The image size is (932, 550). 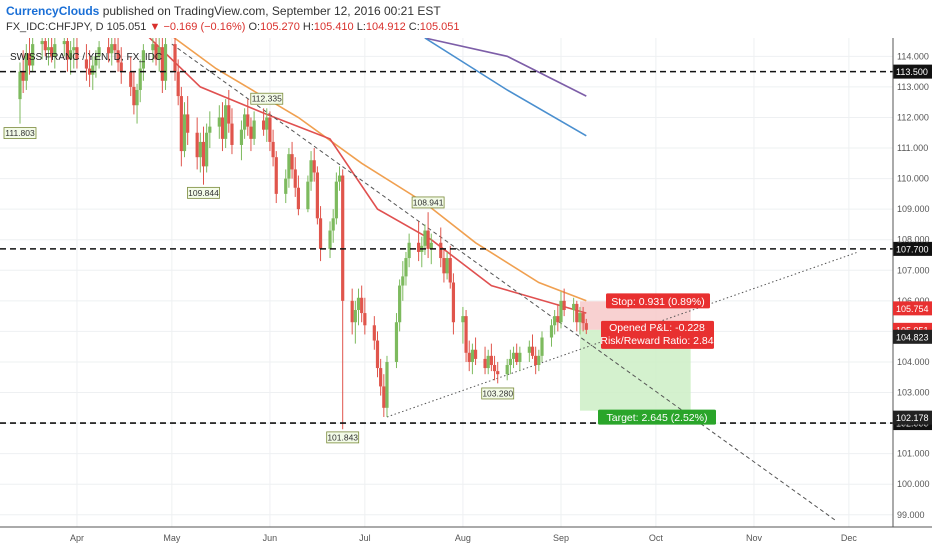 I want to click on axis-price-label: 102.178, so click(x=912, y=418).